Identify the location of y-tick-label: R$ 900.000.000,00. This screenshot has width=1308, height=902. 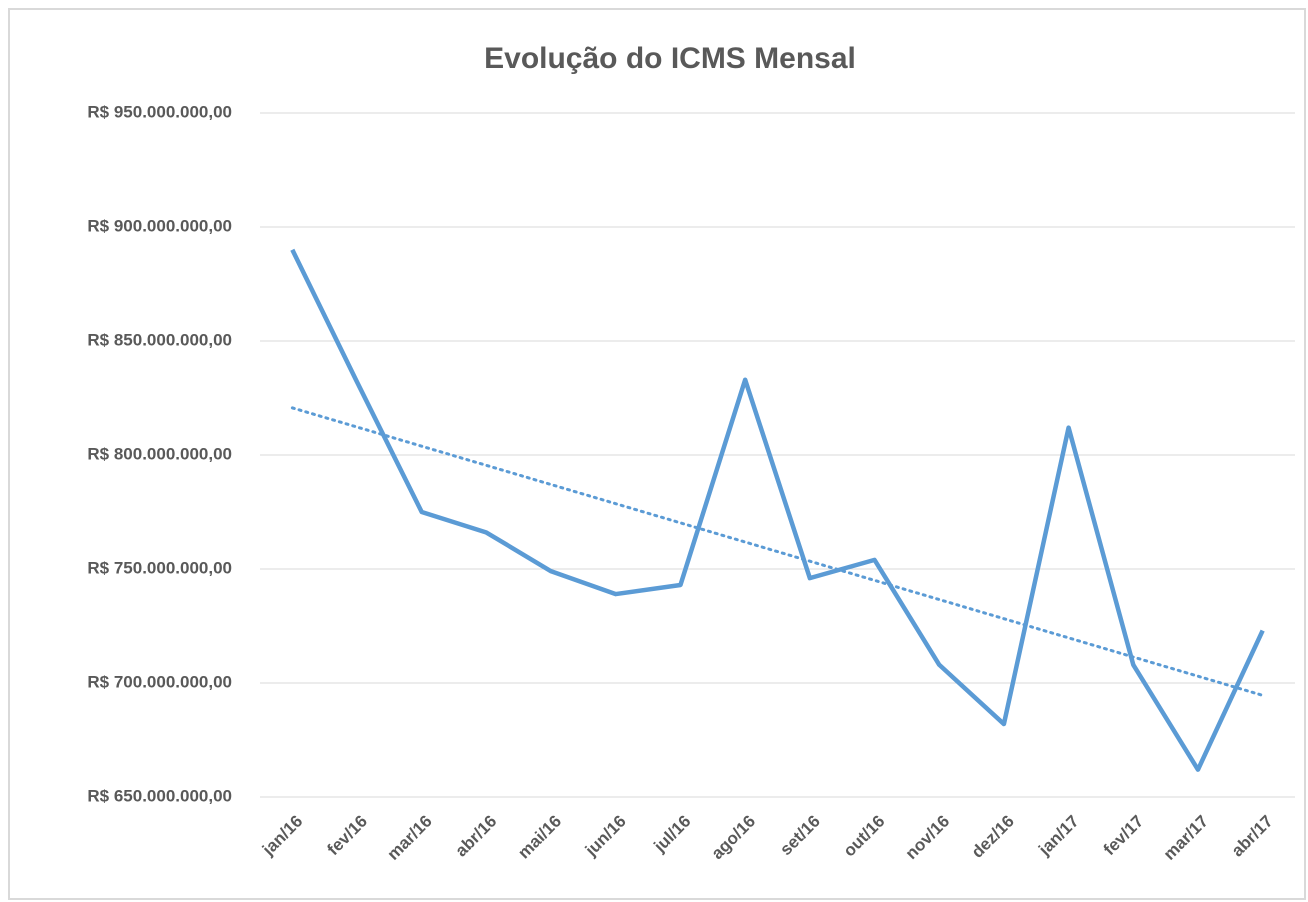
(159, 225).